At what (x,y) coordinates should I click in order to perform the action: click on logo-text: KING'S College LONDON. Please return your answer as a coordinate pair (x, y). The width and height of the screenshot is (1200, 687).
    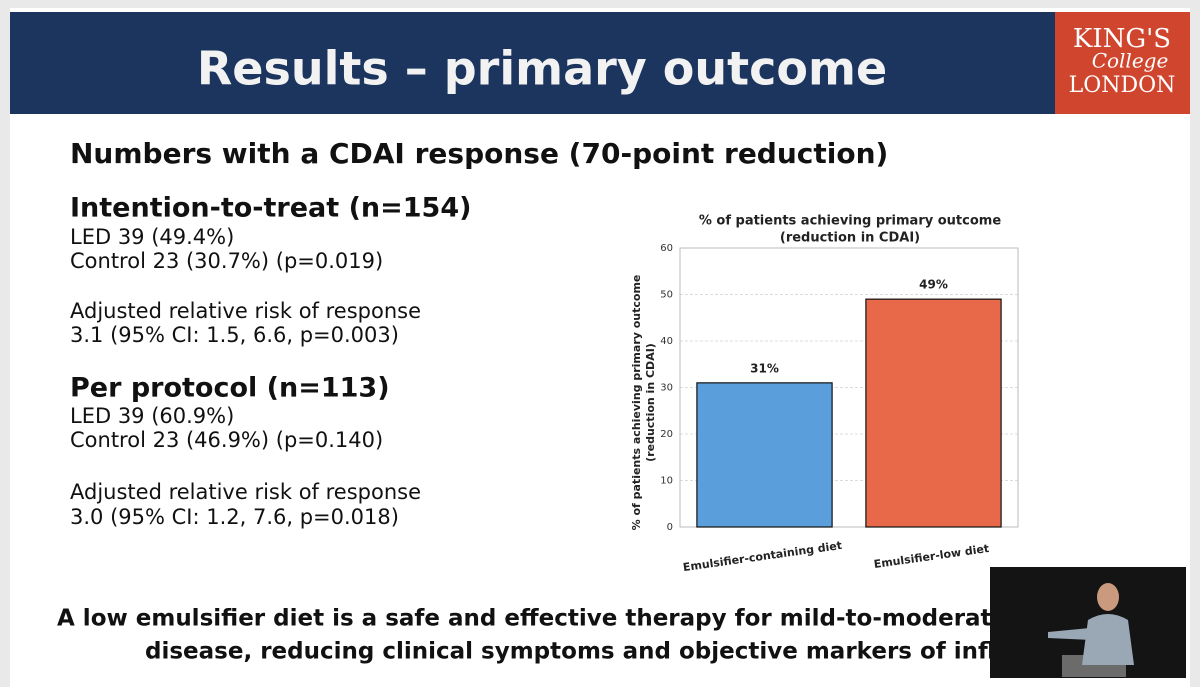
    Looking at the image, I should click on (1122, 61).